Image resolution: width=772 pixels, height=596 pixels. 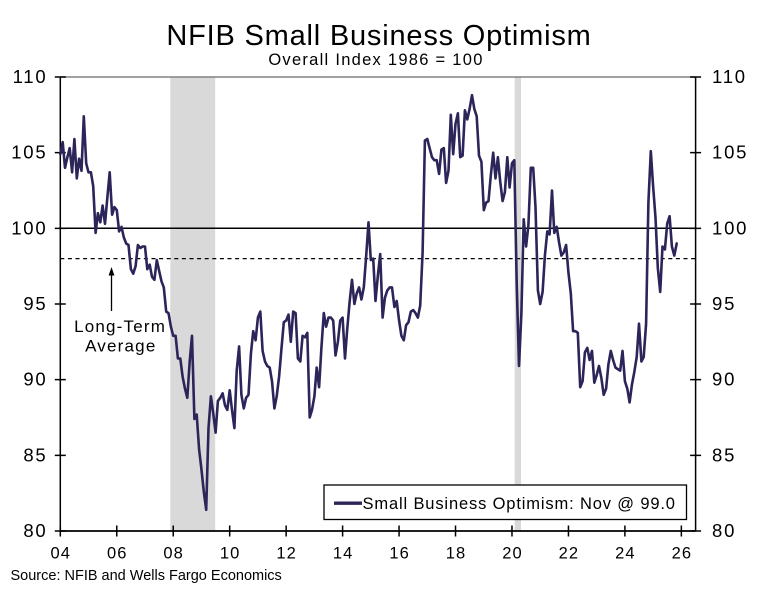 I want to click on svg-text: 04, so click(x=61, y=554).